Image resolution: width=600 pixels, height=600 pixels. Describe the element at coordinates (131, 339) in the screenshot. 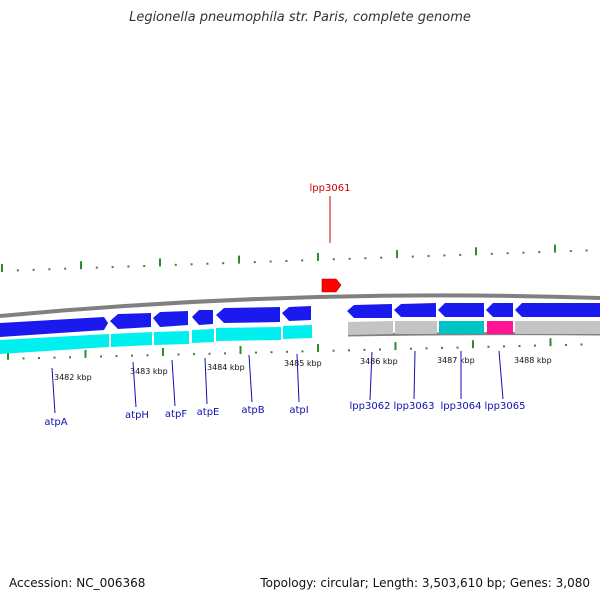

I see `cds-segment-atpH` at that location.